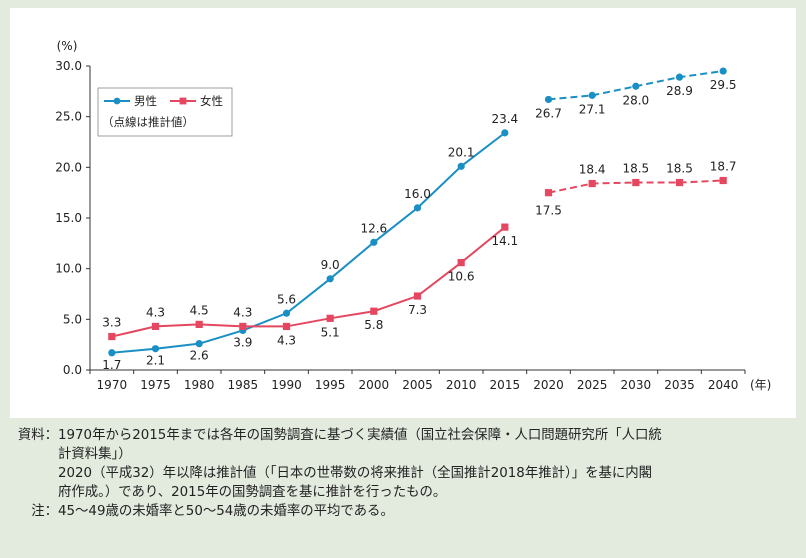 The width and height of the screenshot is (806, 558). I want to click on data-label: 3.3, so click(111, 323).